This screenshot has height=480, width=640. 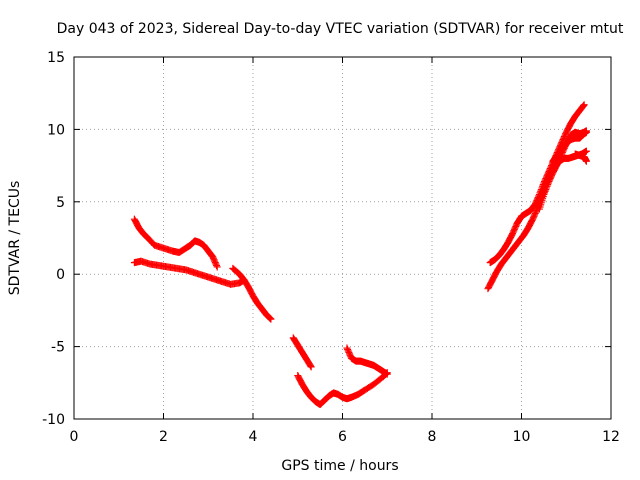 I want to click on x-tick-label: 10, so click(x=522, y=437).